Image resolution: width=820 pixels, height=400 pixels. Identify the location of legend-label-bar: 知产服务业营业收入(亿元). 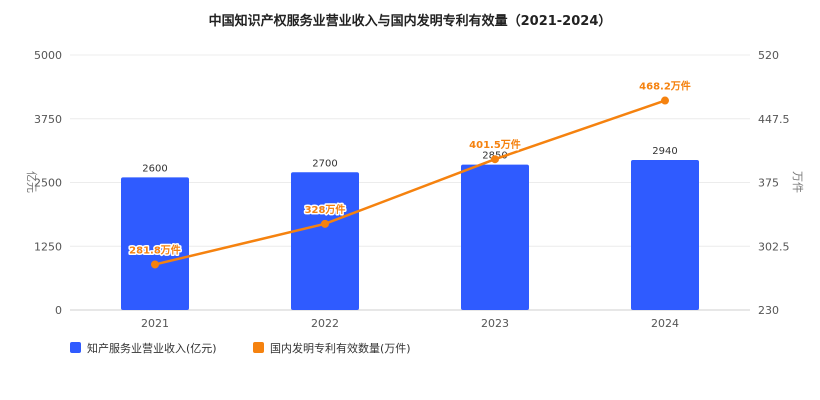
(152, 348).